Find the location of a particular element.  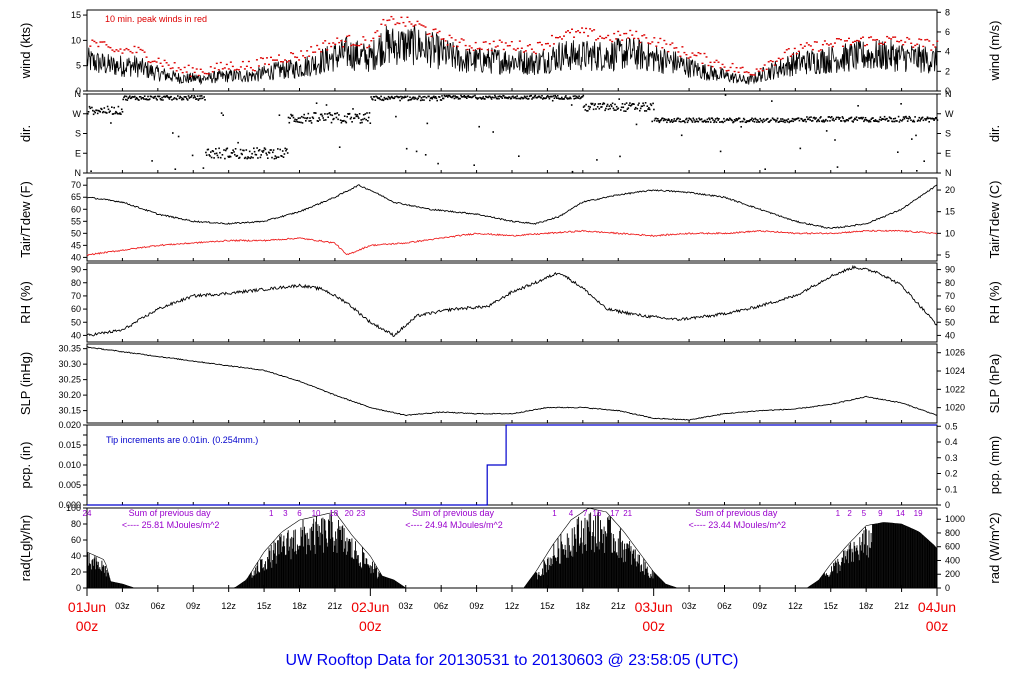

temp-rtick-label: 10 is located at coordinates (950, 233).